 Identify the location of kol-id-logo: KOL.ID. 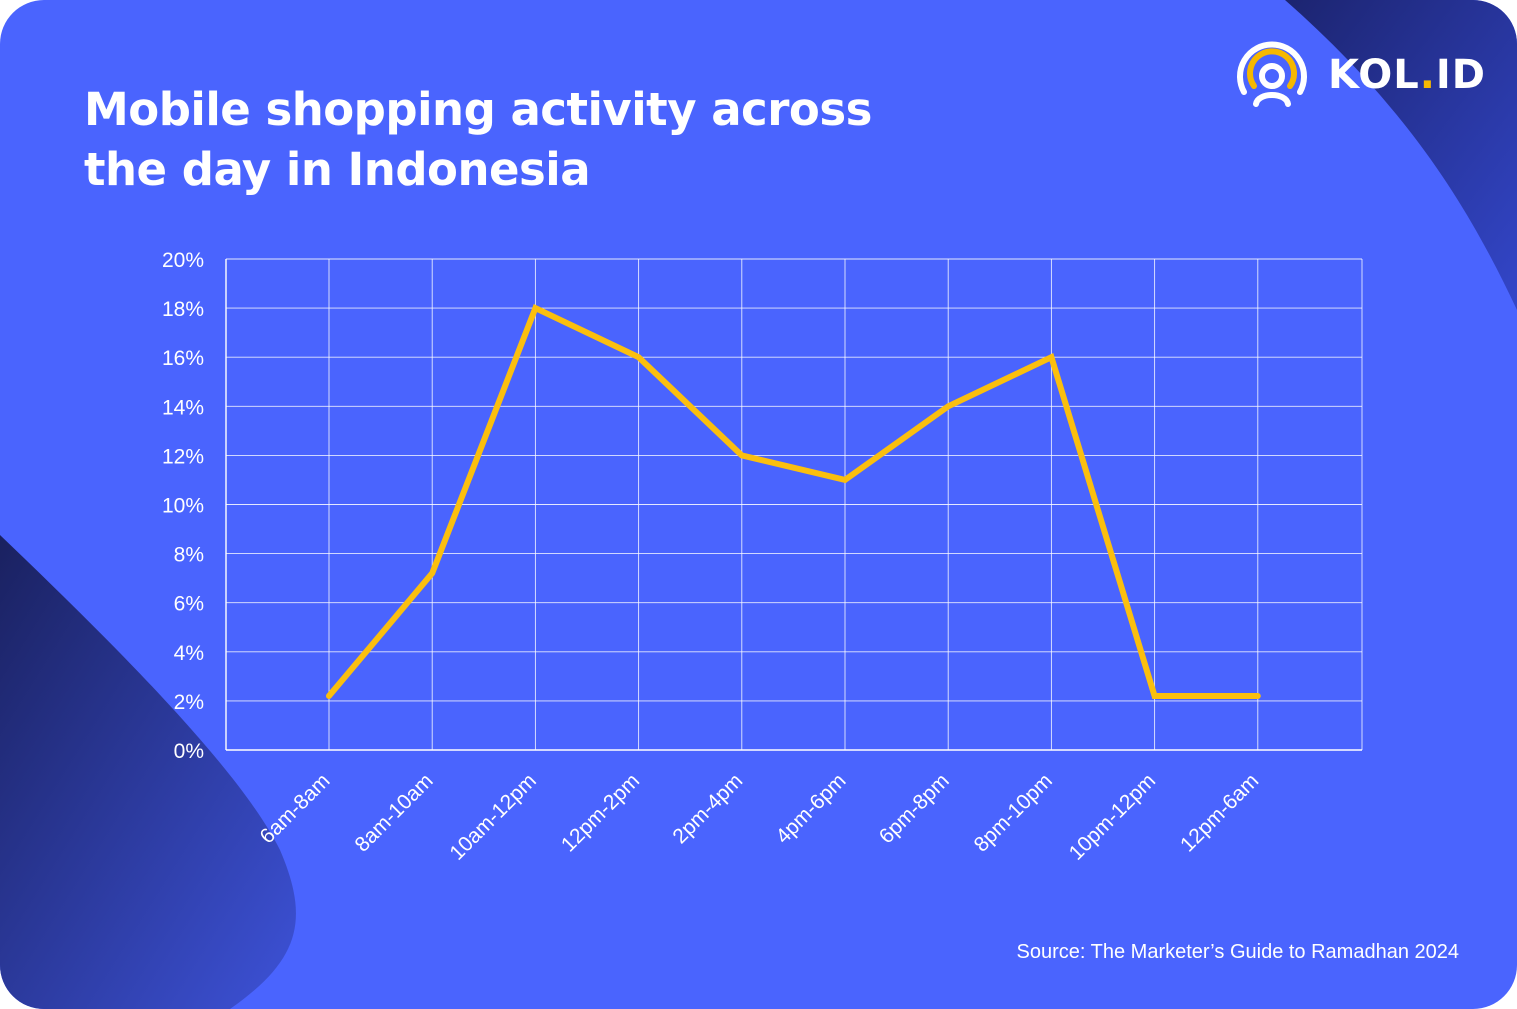
(1360, 75).